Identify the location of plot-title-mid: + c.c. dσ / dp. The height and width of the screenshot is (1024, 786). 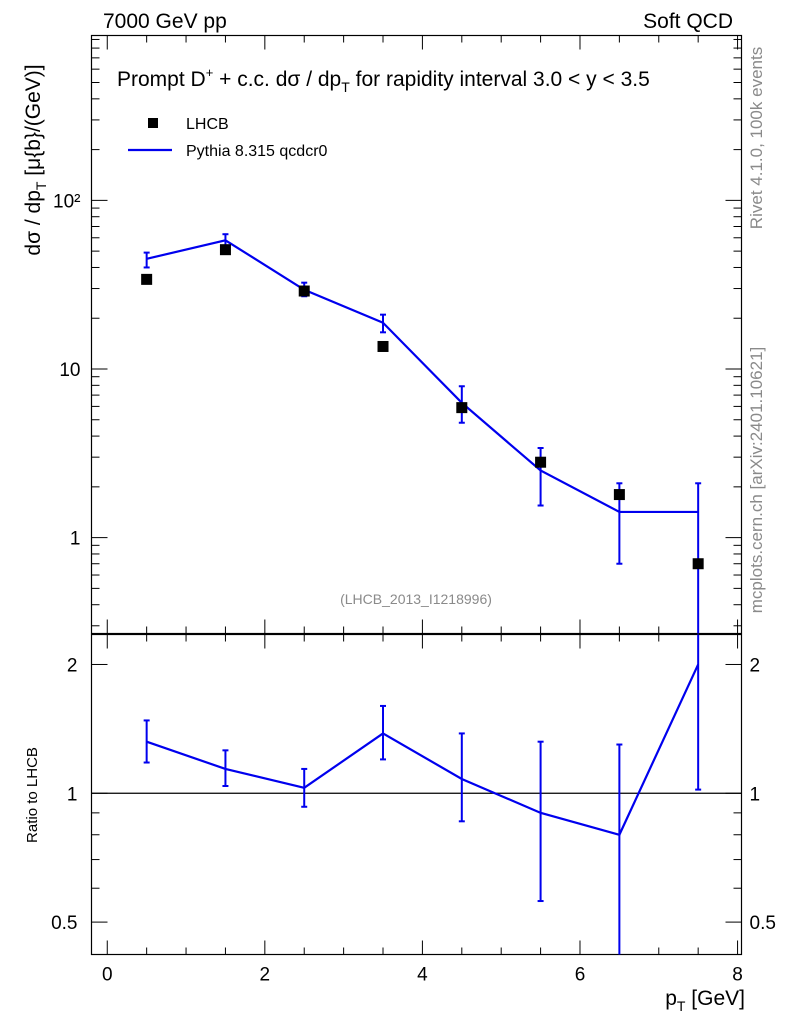
(277, 79).